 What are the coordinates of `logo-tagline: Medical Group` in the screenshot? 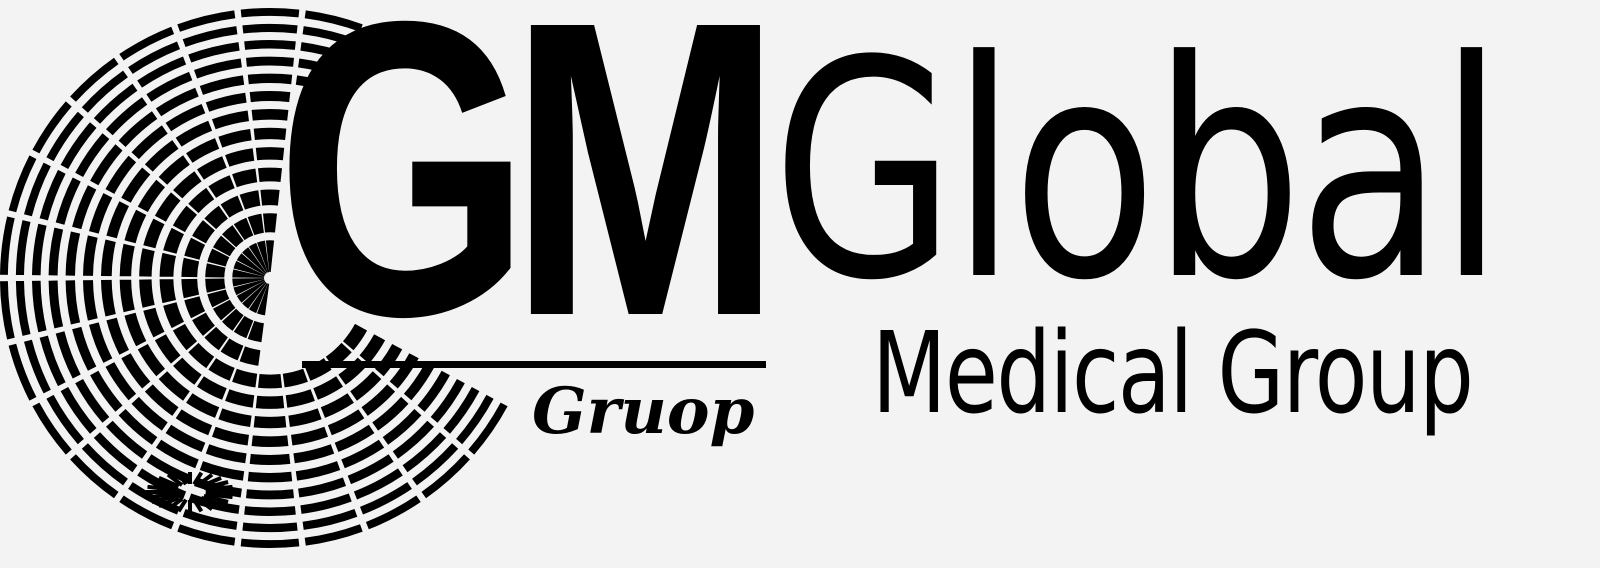 It's located at (1173, 374).